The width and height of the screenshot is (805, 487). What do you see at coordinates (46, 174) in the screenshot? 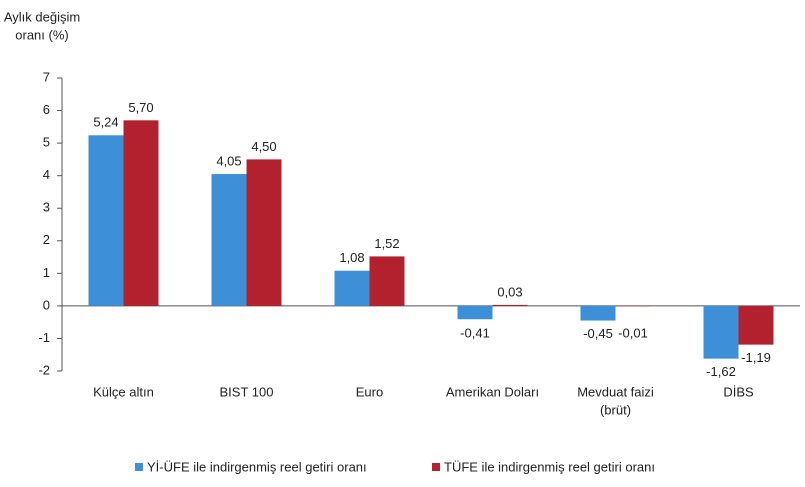
I see `y-tick-label: 4` at bounding box center [46, 174].